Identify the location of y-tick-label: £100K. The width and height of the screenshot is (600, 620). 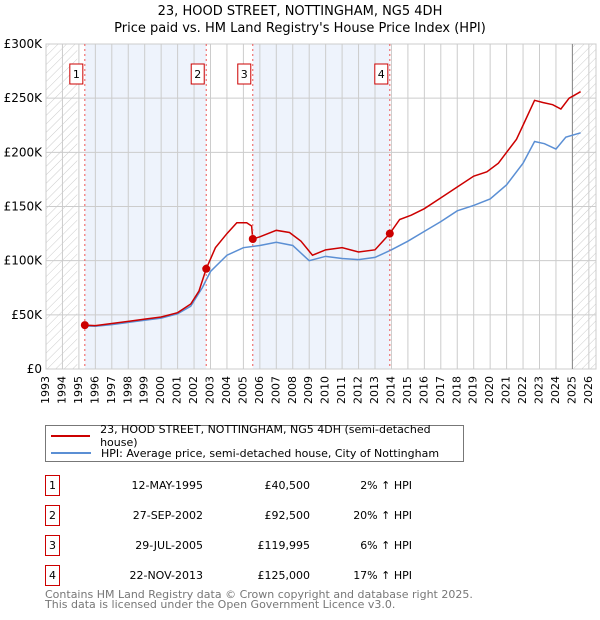
(24, 261).